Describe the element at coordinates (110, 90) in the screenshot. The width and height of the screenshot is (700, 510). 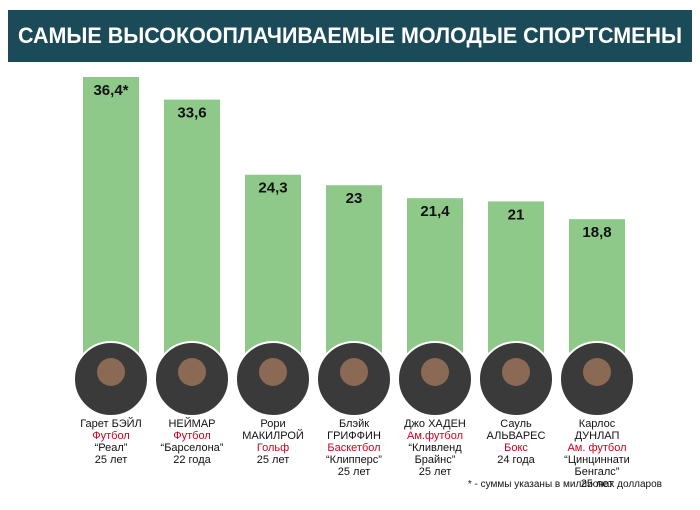
I see `value-label: 36,4*` at that location.